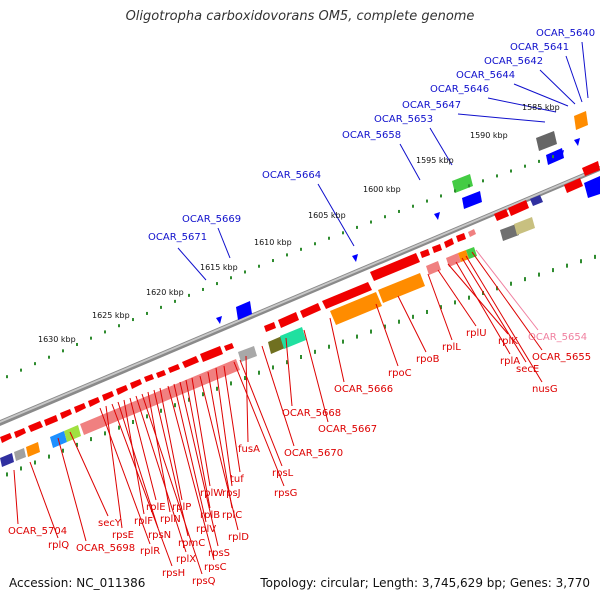 Image resolution: width=600 pixels, height=600 pixels. What do you see at coordinates (510, 361) in the screenshot?
I see `gene-label: rplA` at bounding box center [510, 361].